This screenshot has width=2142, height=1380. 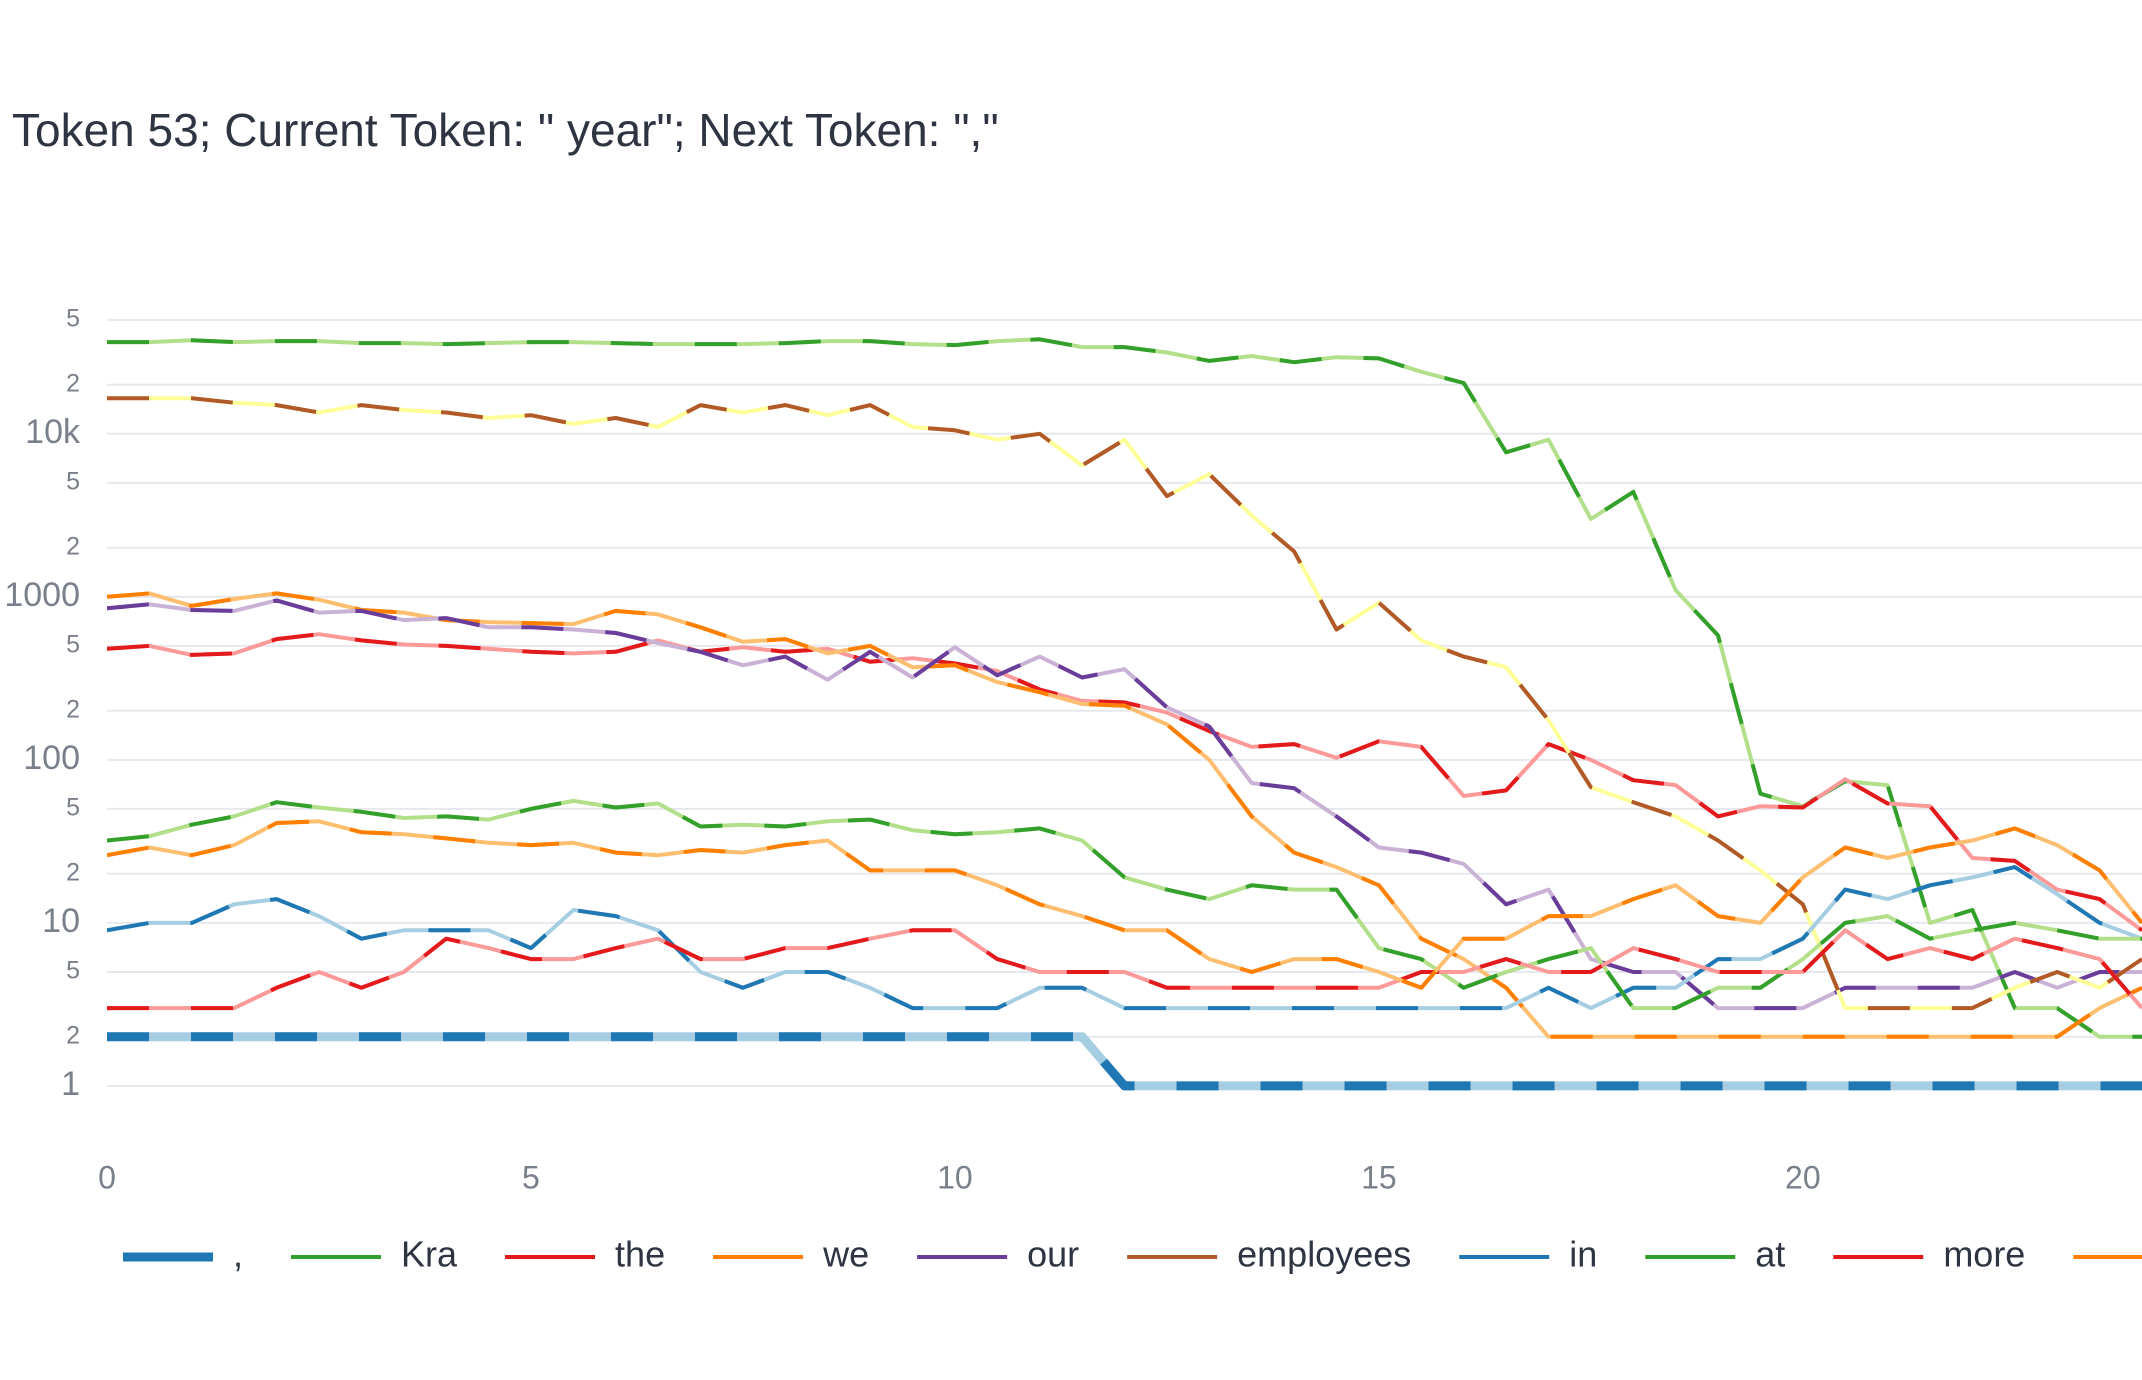 I want to click on legend: ,Kratheweouremployeesinatmorea, so click(x=1132, y=1254).